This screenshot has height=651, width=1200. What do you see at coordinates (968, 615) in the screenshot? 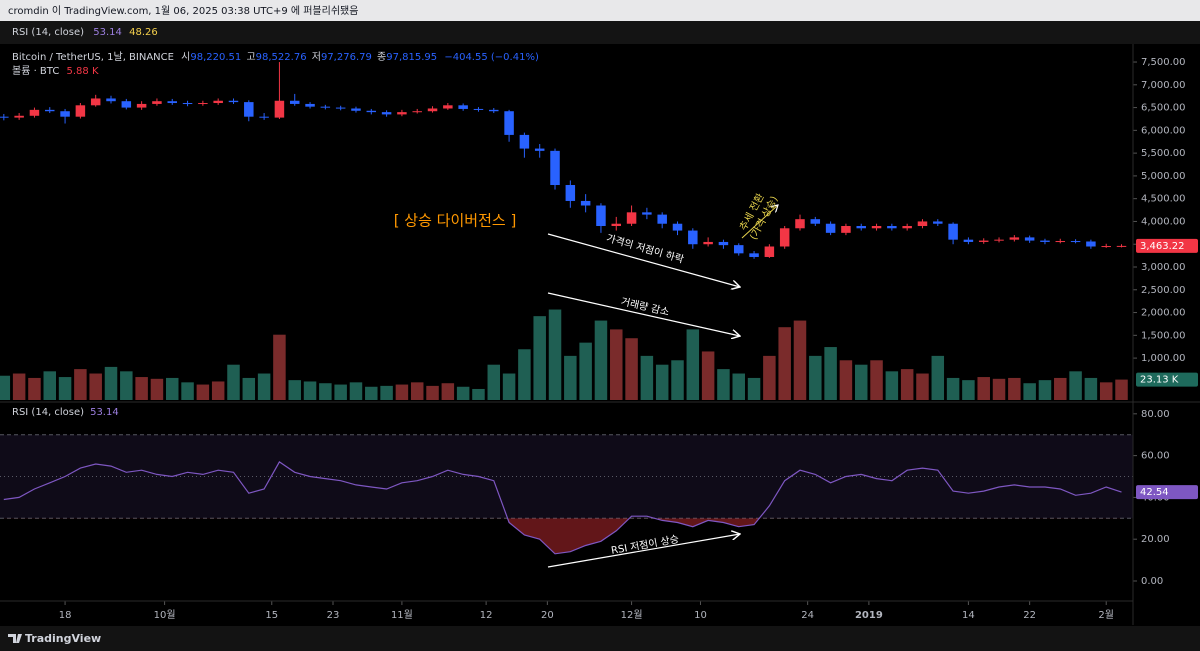
I see `x-tick-label: 14` at bounding box center [968, 615].